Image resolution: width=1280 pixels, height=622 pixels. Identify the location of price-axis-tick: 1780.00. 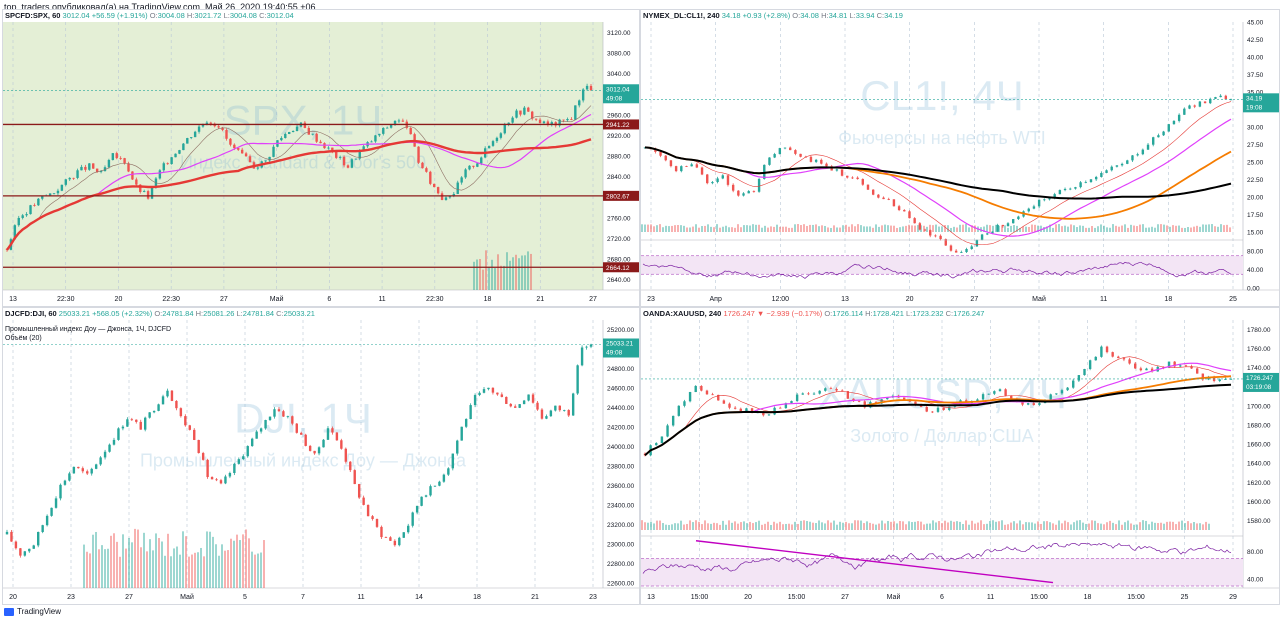
(1259, 330).